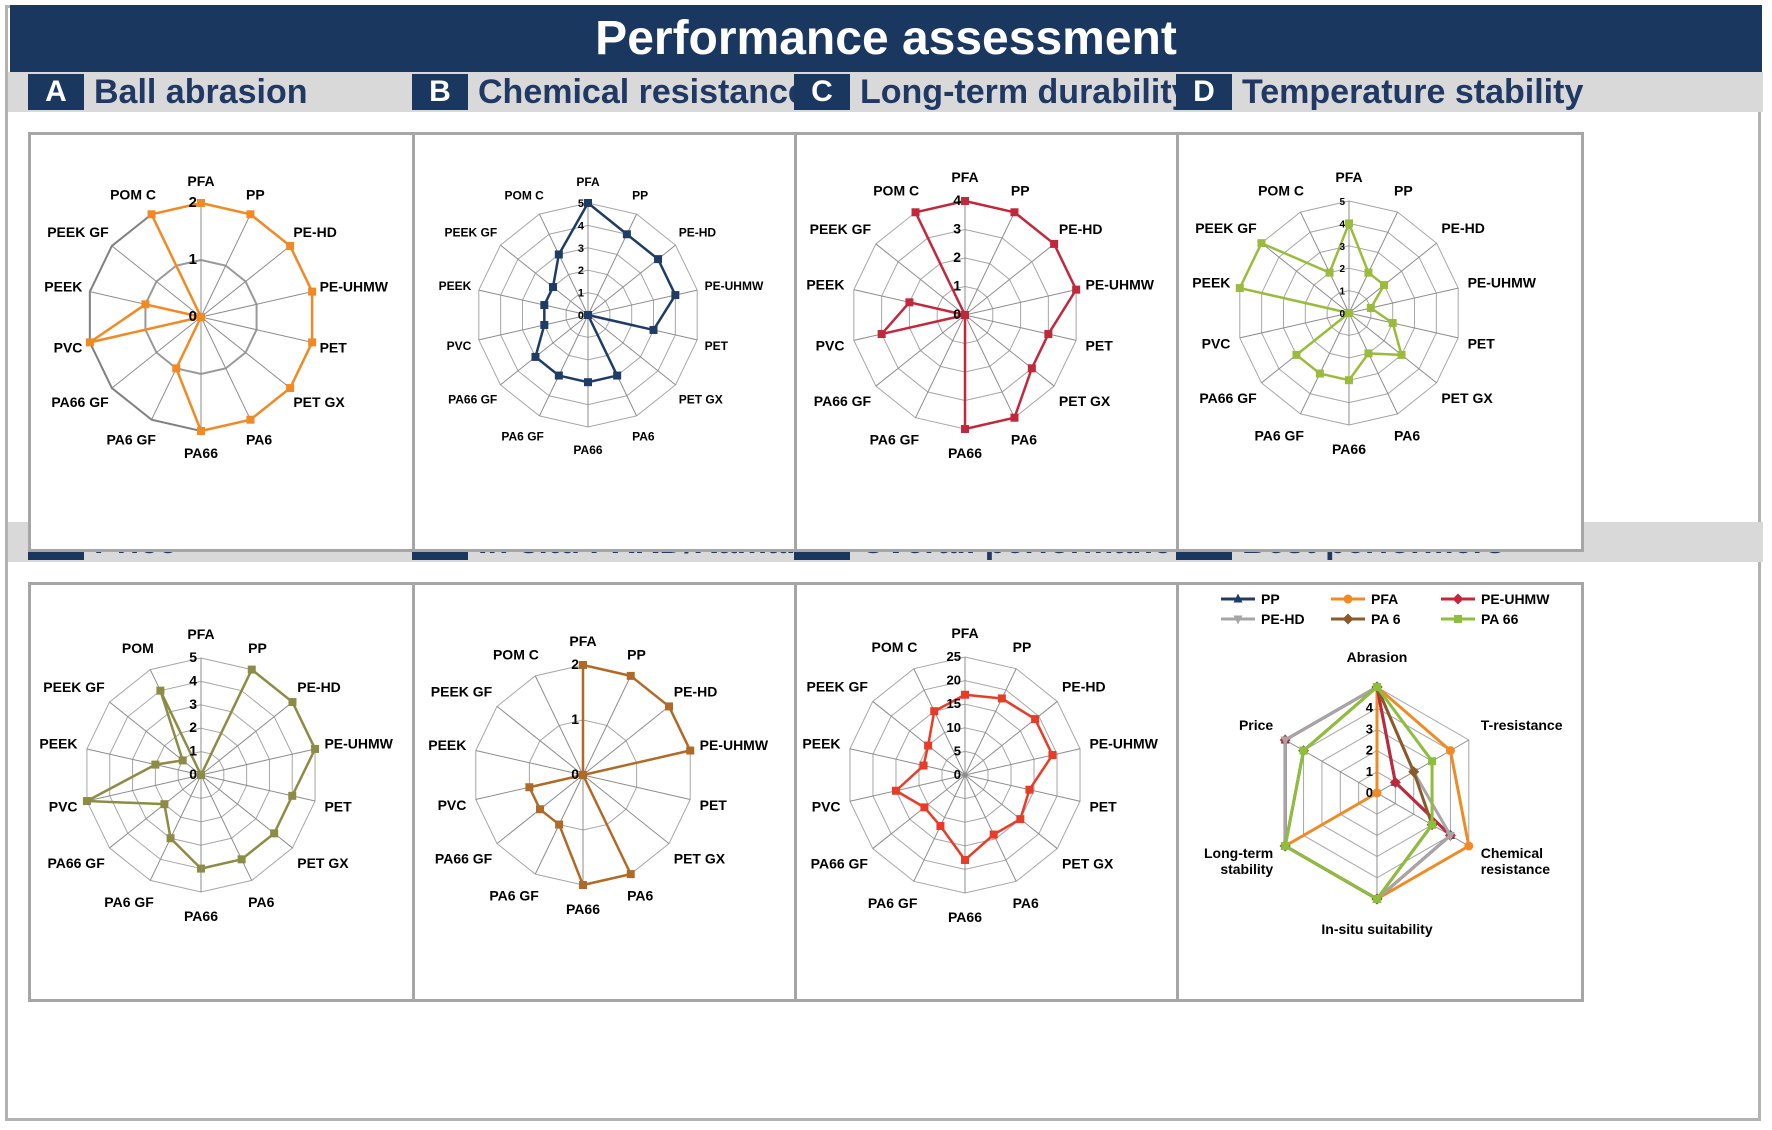 Image resolution: width=1772 pixels, height=1130 pixels. Describe the element at coordinates (954, 656) in the screenshot. I see `axis-tick-label: 25` at that location.